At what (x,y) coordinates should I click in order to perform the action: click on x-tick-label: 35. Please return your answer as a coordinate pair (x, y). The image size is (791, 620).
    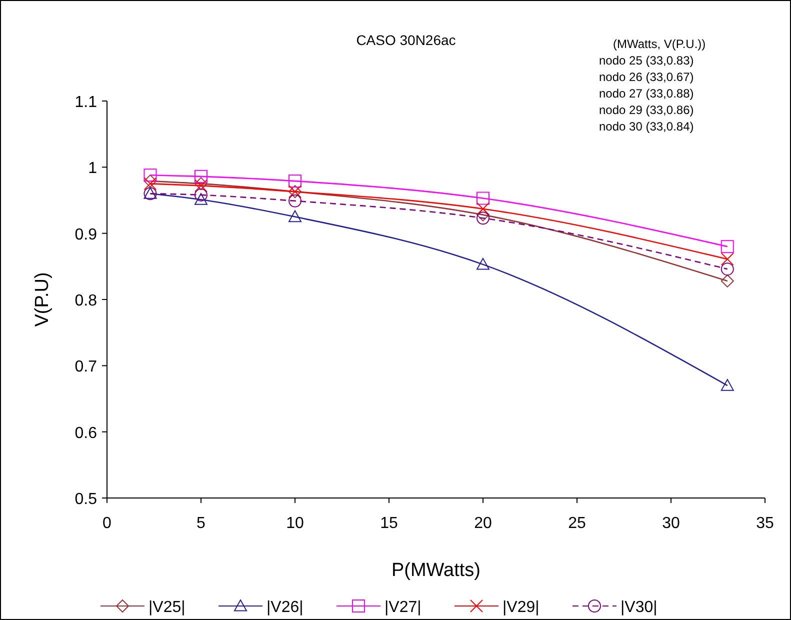
    Looking at the image, I should click on (765, 523).